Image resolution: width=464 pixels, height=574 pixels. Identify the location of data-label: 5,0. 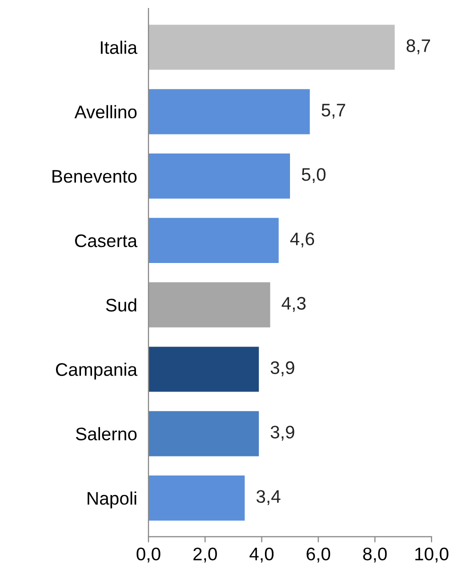
(314, 176).